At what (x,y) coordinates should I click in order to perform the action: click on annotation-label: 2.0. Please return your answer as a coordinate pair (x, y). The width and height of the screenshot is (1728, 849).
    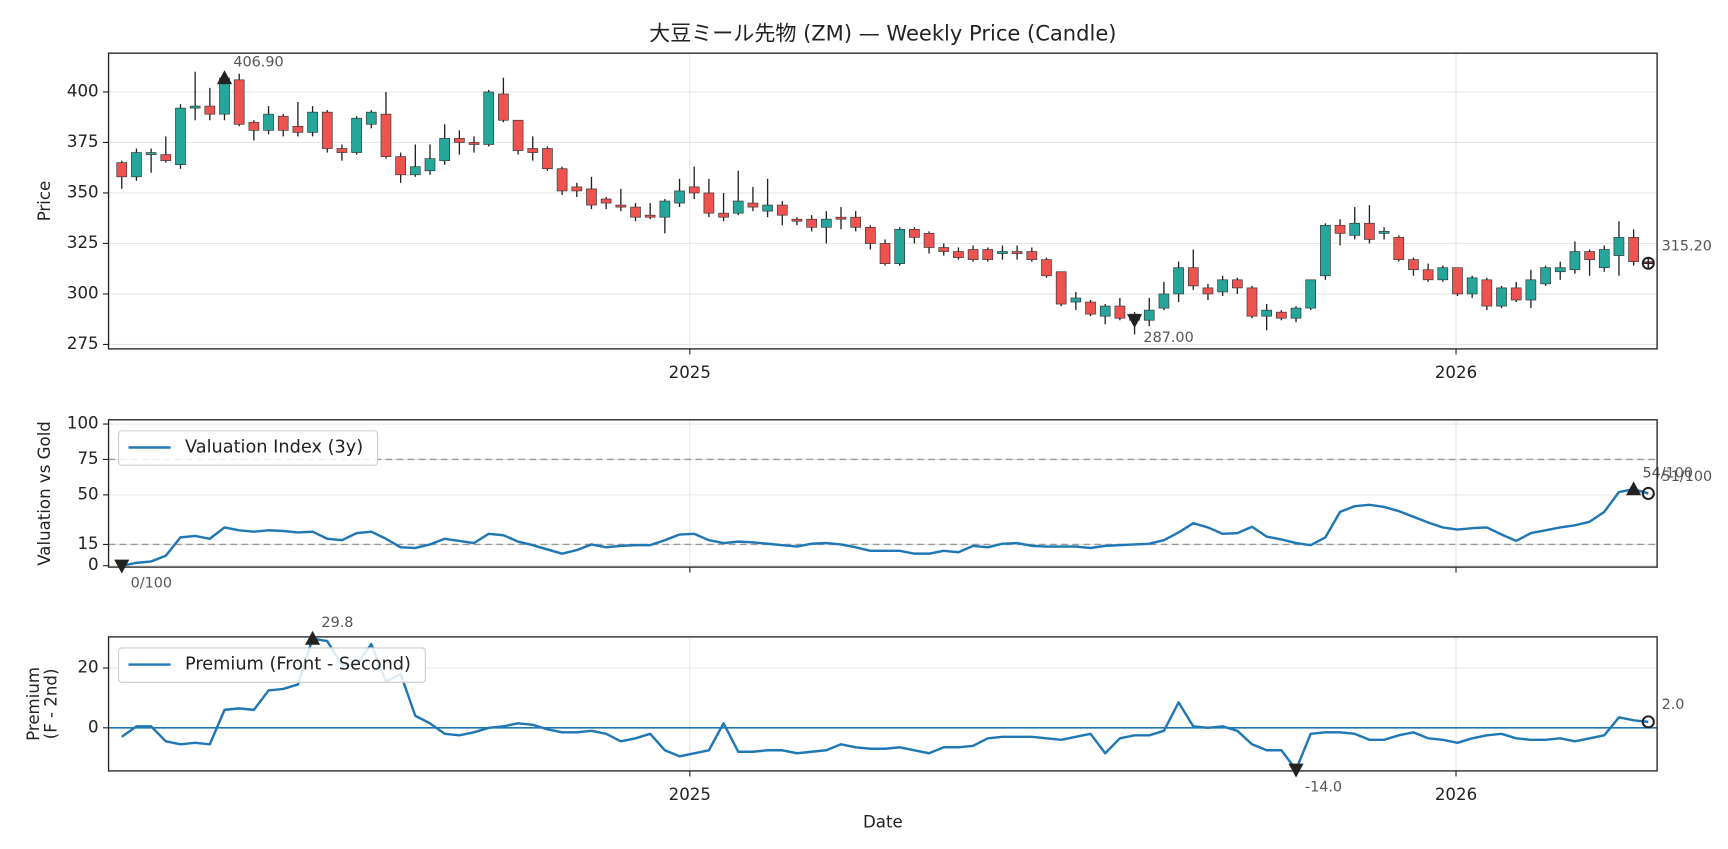
    Looking at the image, I should click on (1673, 705).